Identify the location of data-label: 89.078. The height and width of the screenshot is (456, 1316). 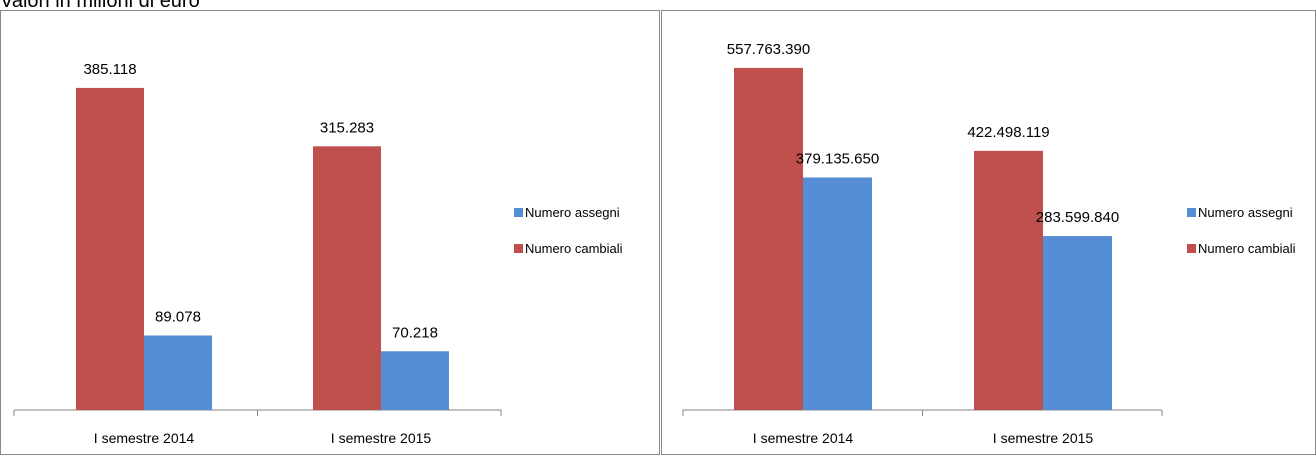
(178, 316).